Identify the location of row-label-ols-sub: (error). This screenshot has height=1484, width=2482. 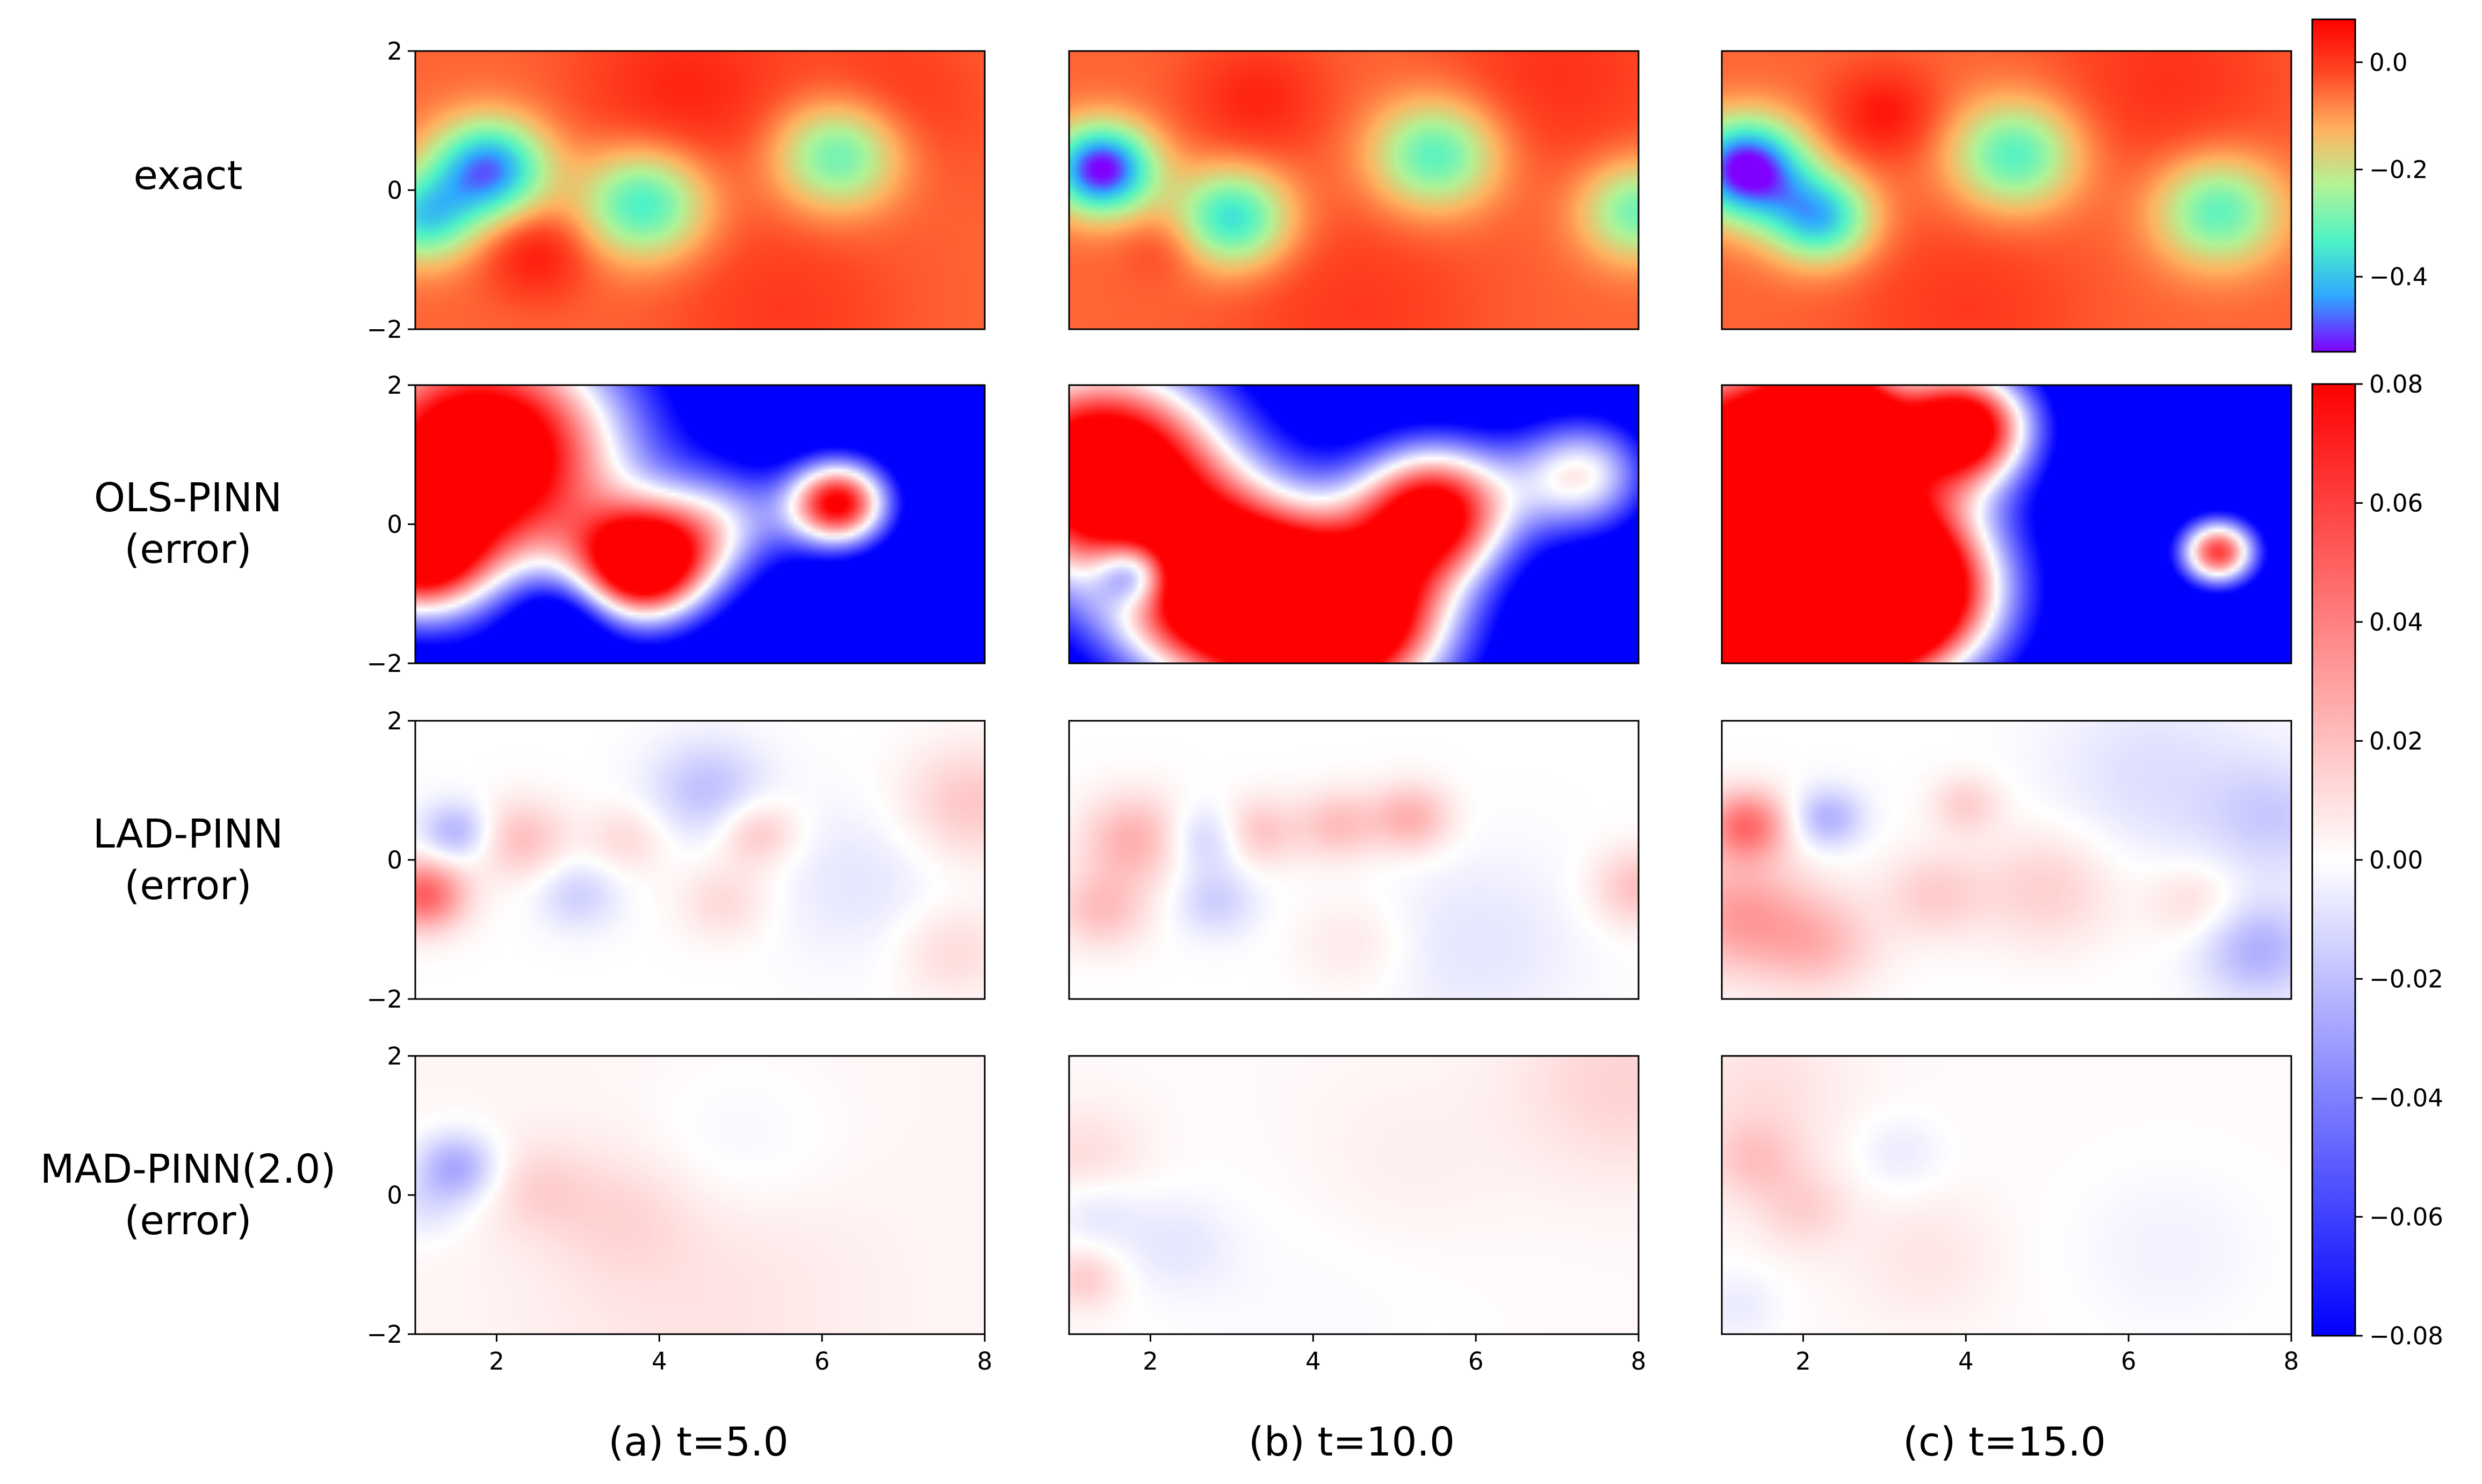
(188, 549).